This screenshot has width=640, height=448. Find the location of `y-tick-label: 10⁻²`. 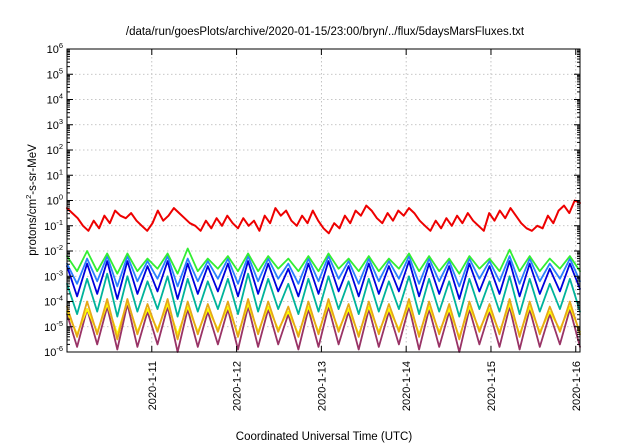

y-tick-label: 10⁻² is located at coordinates (53, 250).